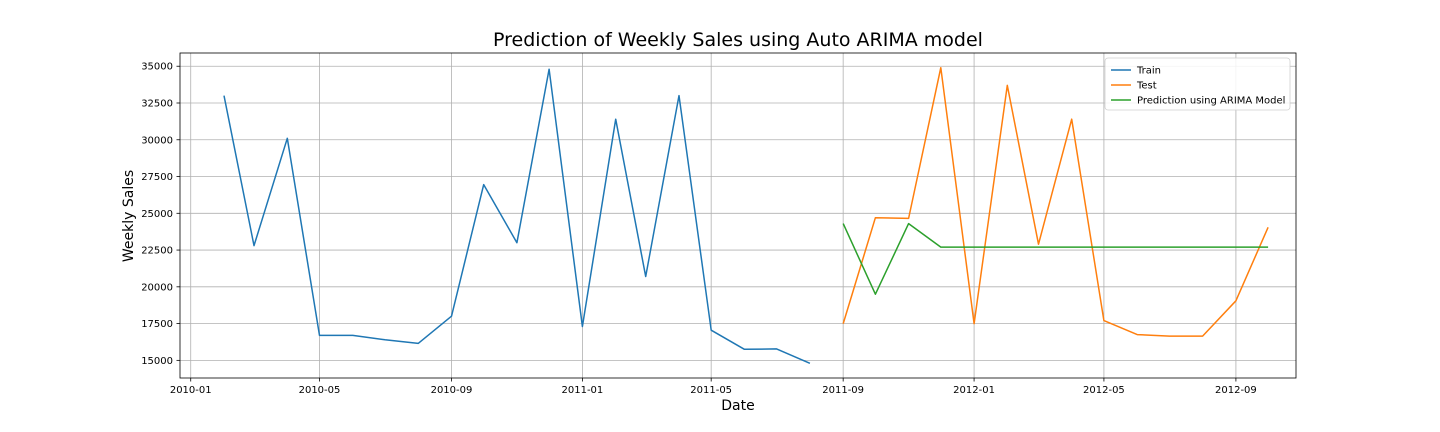  I want to click on y-tick-label: 15000, so click(157, 361).